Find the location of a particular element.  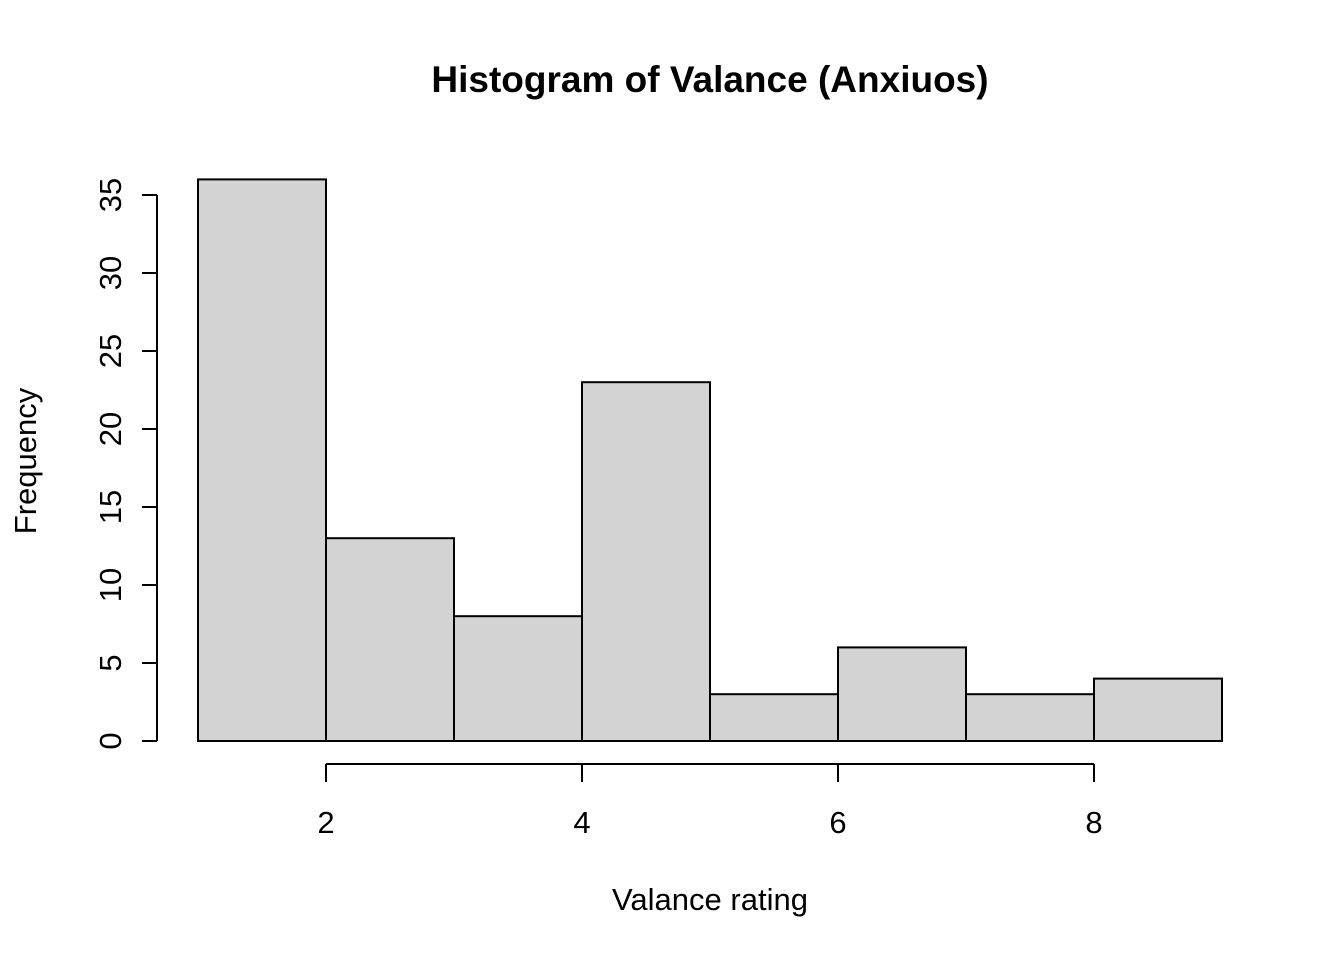

x-tick-label-6: 6 is located at coordinates (837, 822).